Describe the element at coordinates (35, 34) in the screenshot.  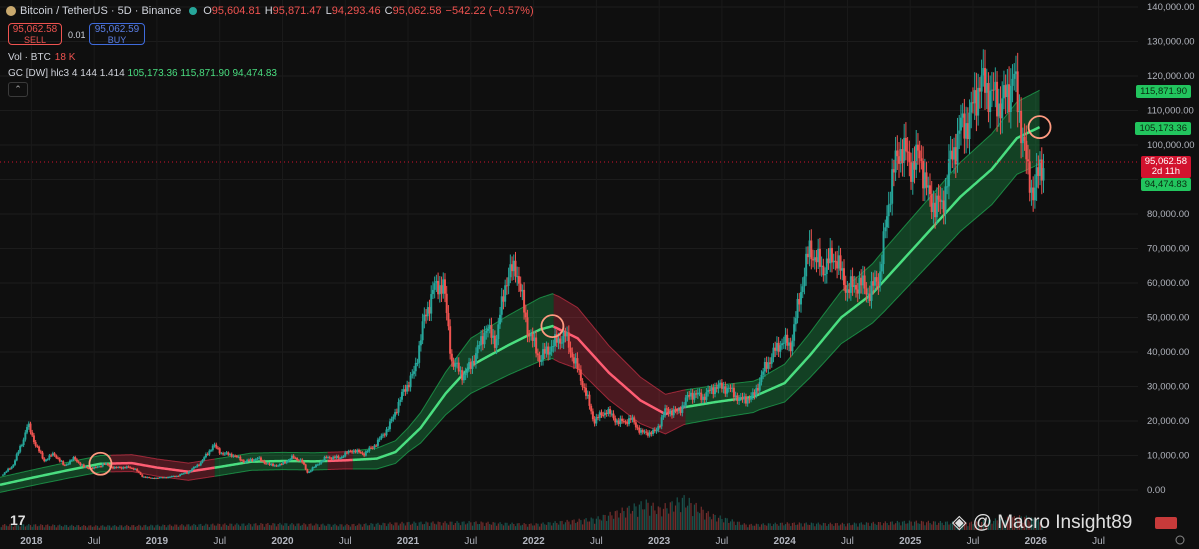
I see `sell-button: 95,062.58 SELL` at that location.